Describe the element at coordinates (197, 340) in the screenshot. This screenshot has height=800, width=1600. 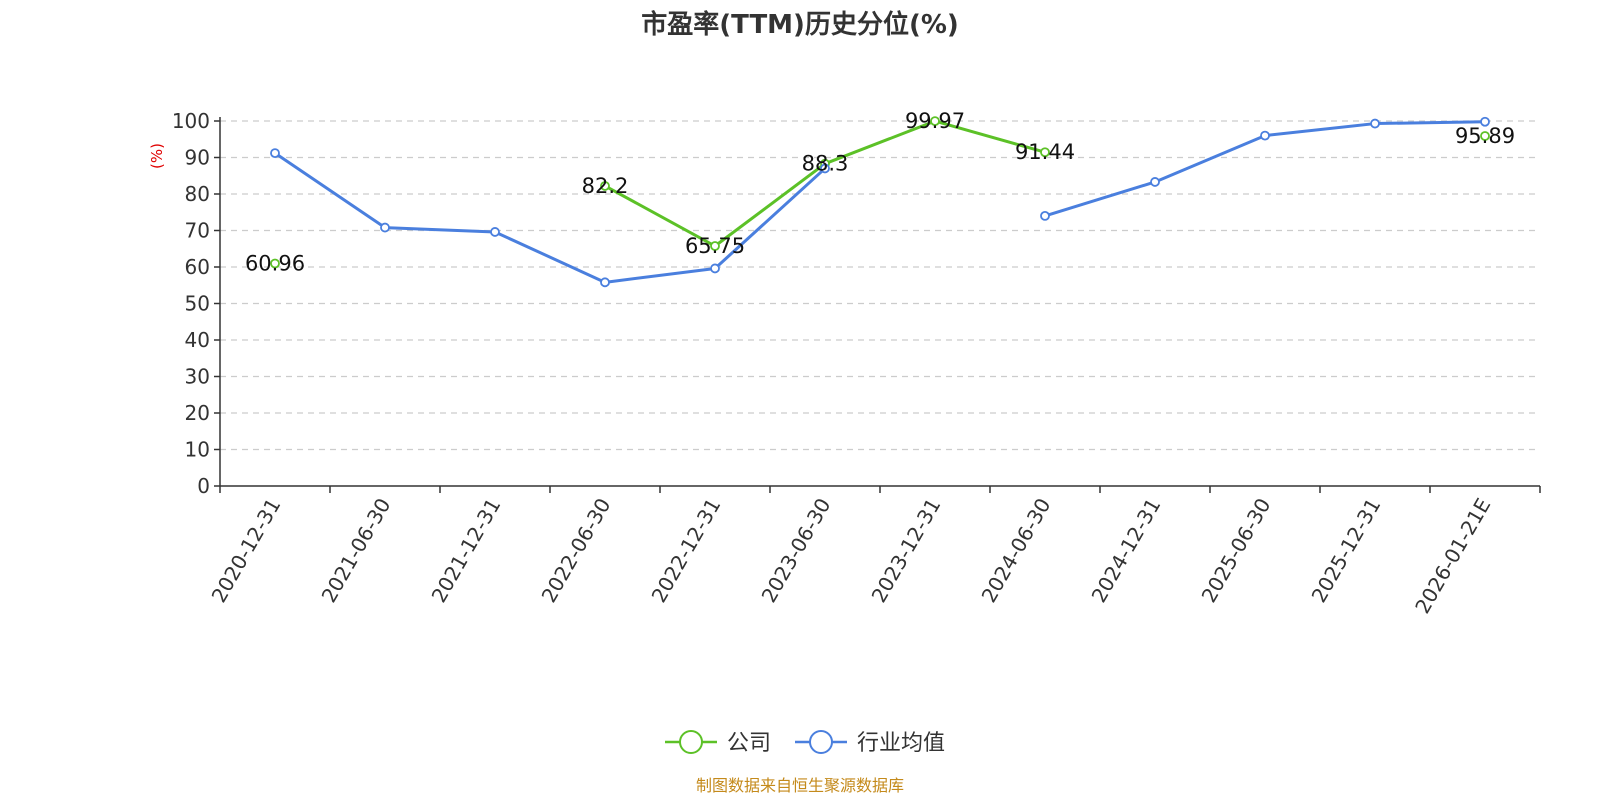
I see `y-tick-label: 40` at that location.